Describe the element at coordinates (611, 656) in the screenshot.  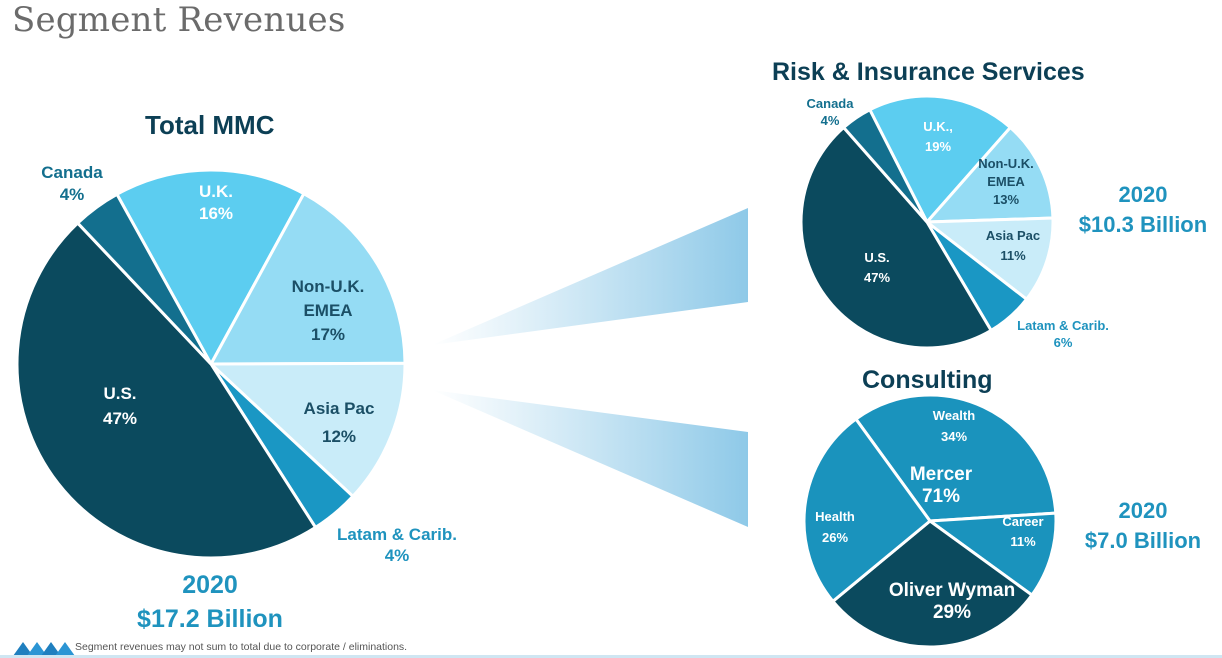
I see `bottom-rule` at that location.